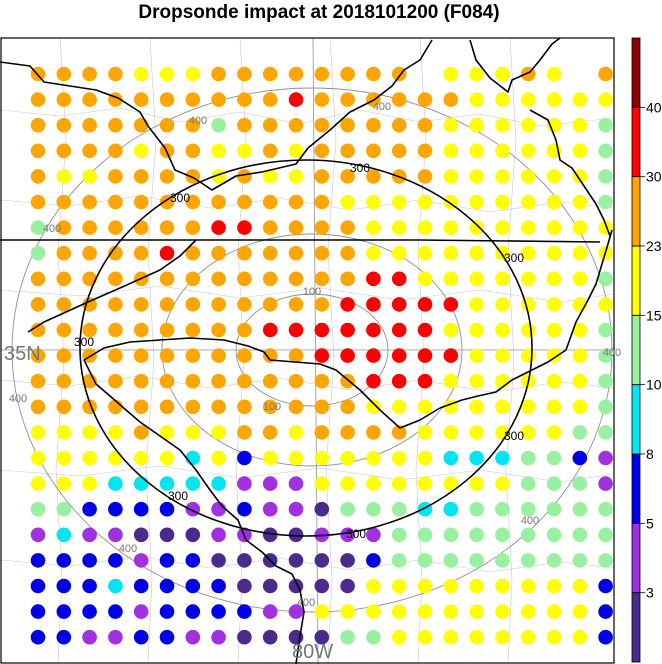 The width and height of the screenshot is (662, 664). I want to click on contour-label-400: 400, so click(198, 121).